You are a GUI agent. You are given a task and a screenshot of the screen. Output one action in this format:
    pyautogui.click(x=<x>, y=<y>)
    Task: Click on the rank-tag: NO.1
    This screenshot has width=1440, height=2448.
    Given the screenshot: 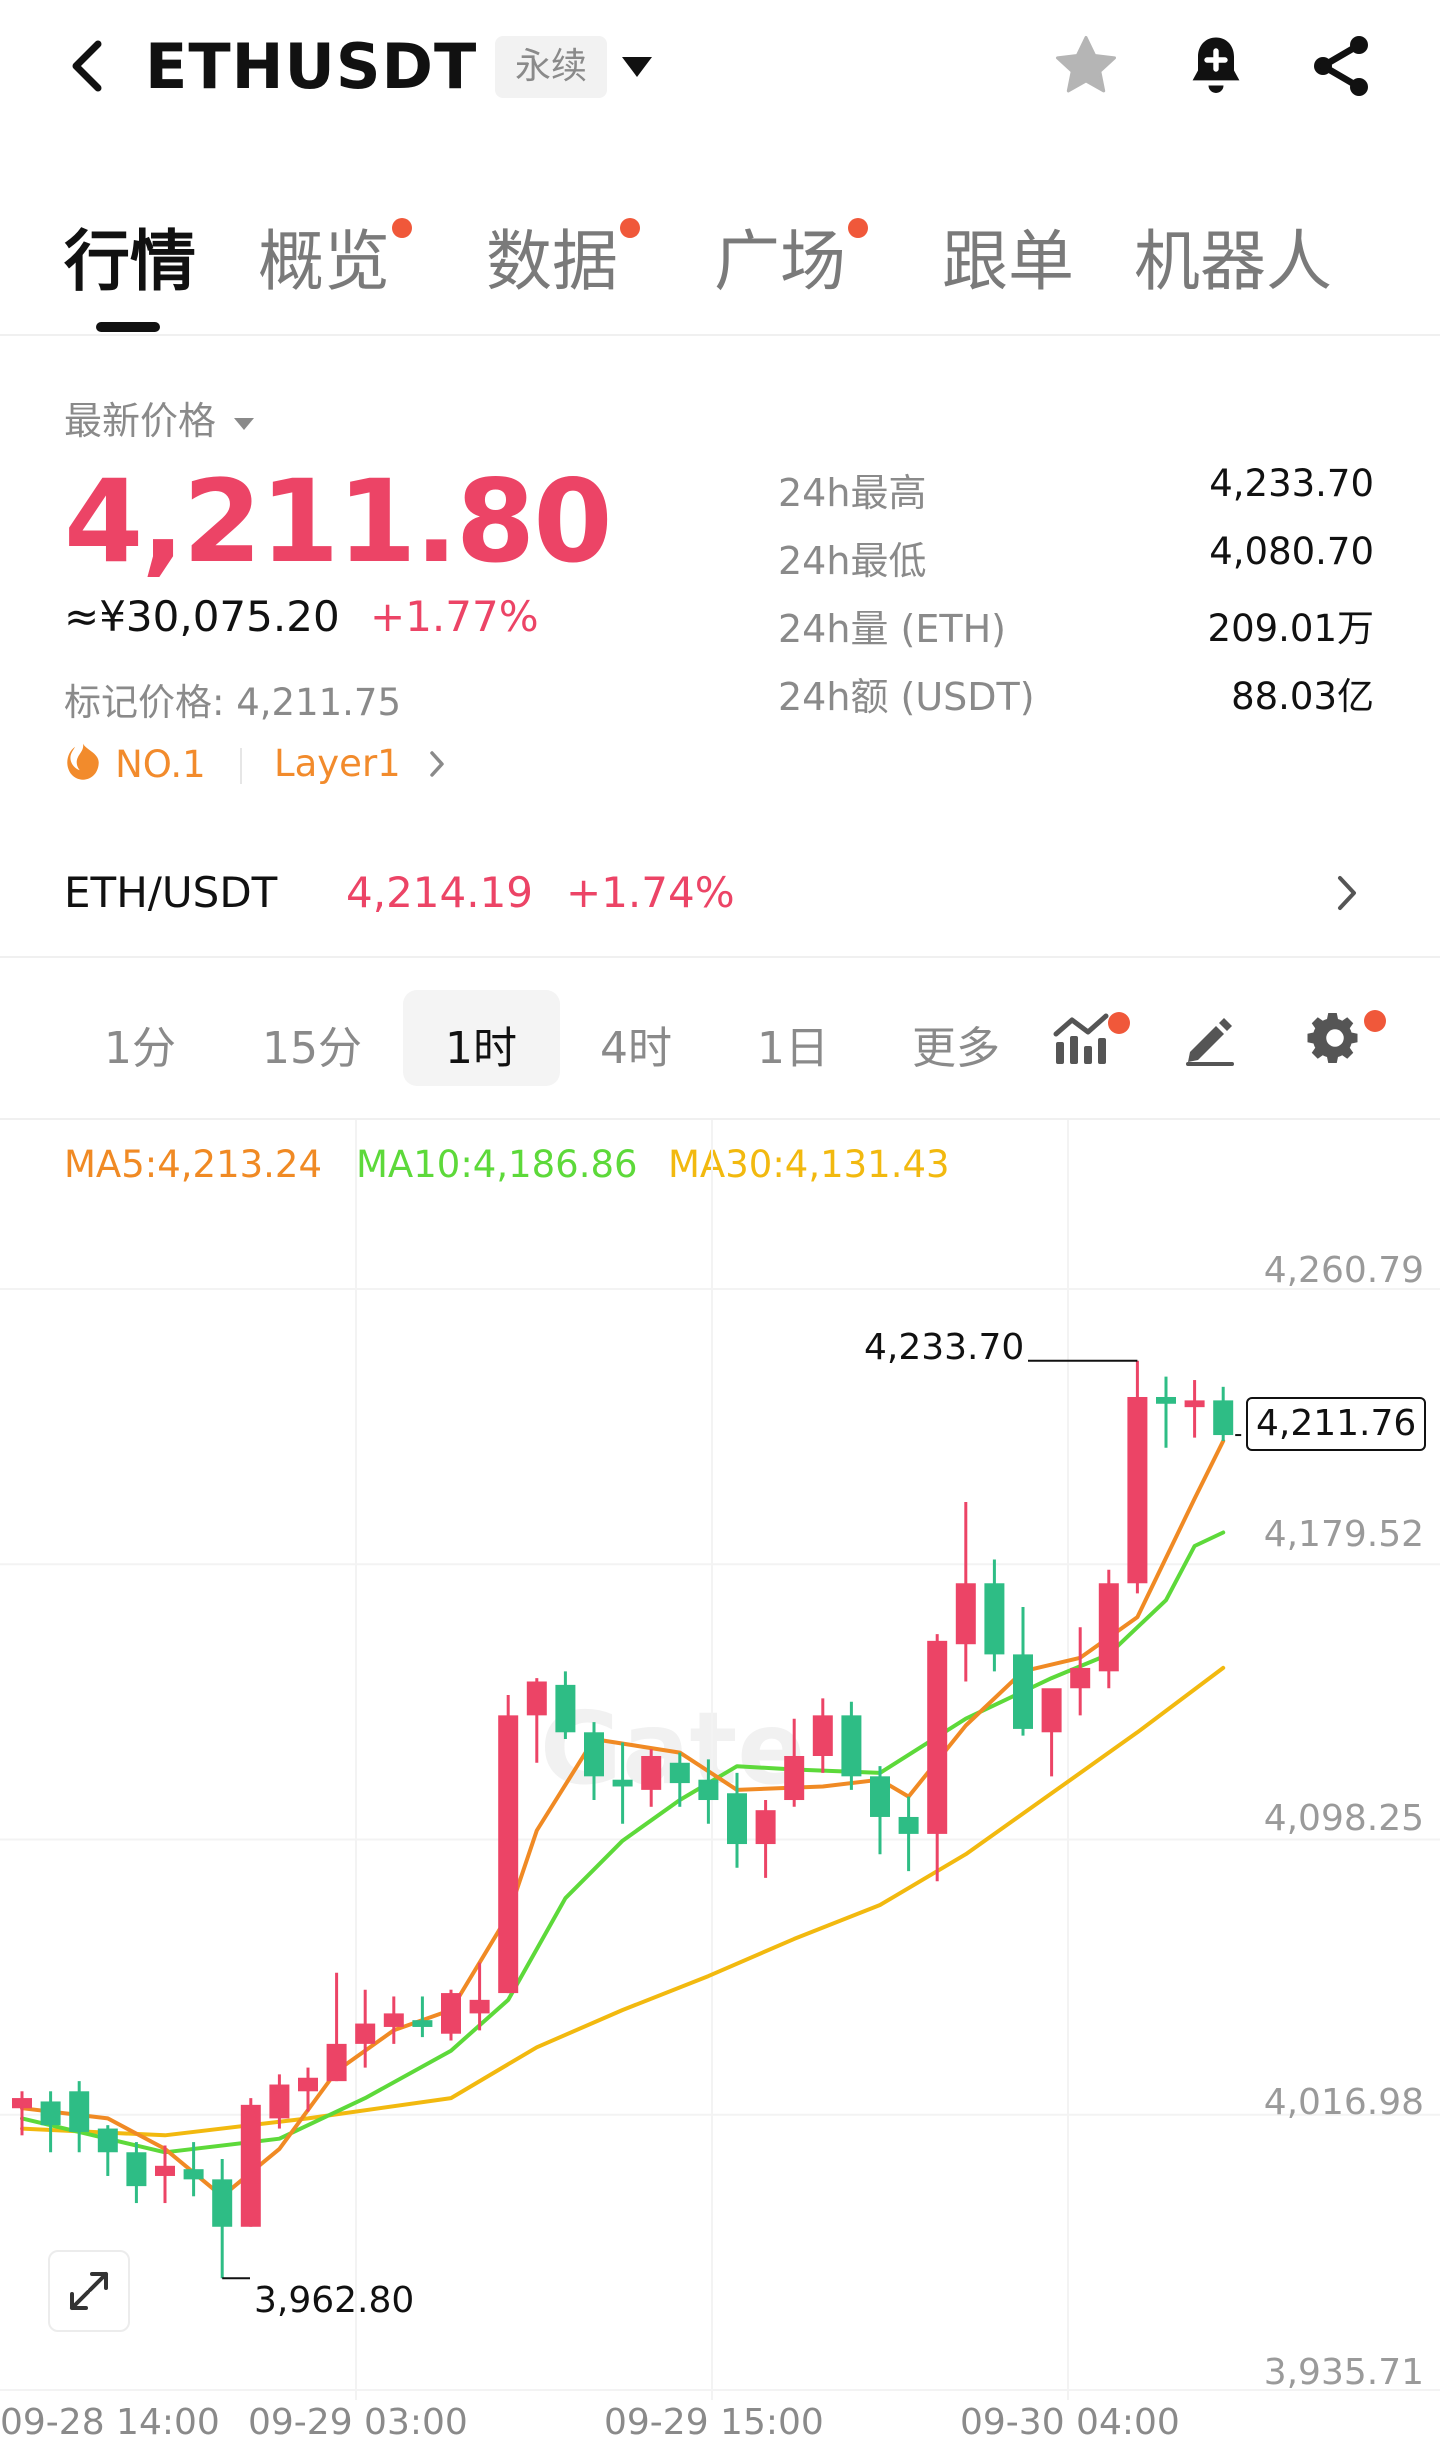 What is the action you would take?
    pyautogui.click(x=135, y=764)
    